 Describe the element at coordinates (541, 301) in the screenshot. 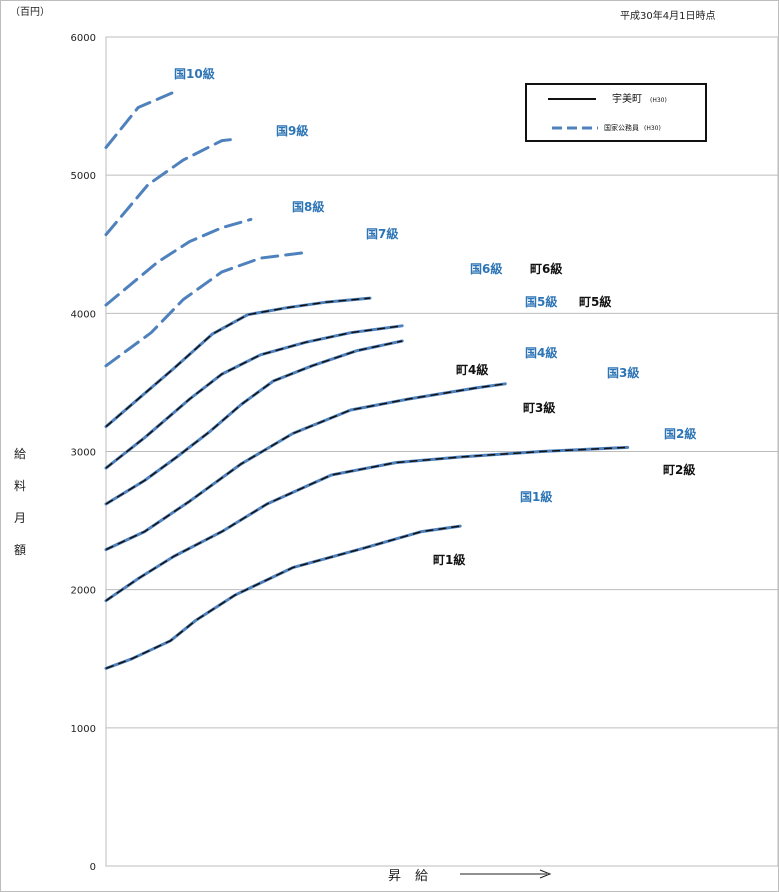

I see `kuni-series-label: 国5級` at that location.